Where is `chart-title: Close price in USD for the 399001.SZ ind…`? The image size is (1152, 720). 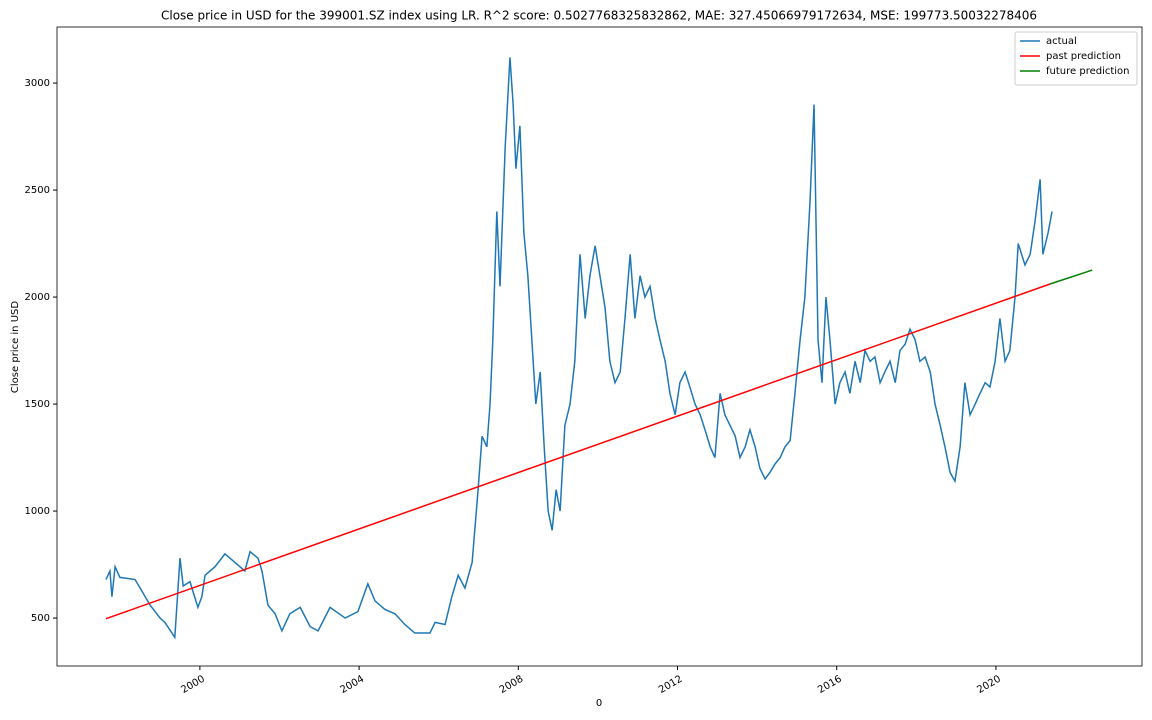 chart-title: Close price in USD for the 399001.SZ ind… is located at coordinates (599, 16).